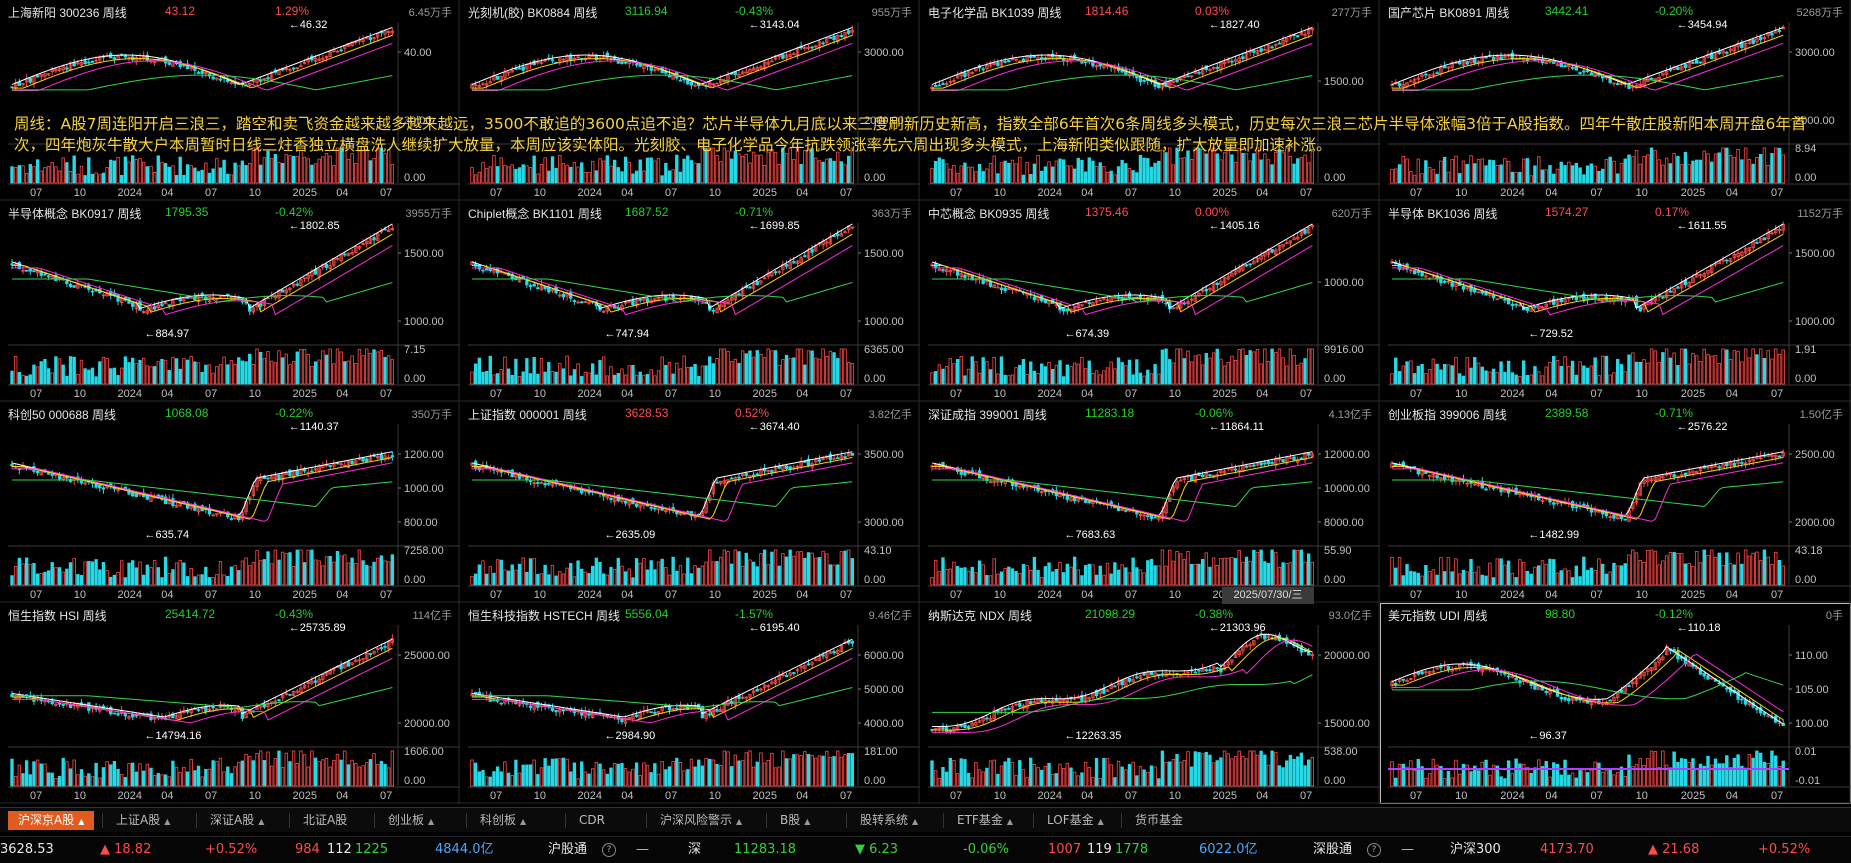 Image resolution: width=1851 pixels, height=863 pixels. Describe the element at coordinates (874, 580) in the screenshot. I see `volume-tick-label: 0.00` at that location.